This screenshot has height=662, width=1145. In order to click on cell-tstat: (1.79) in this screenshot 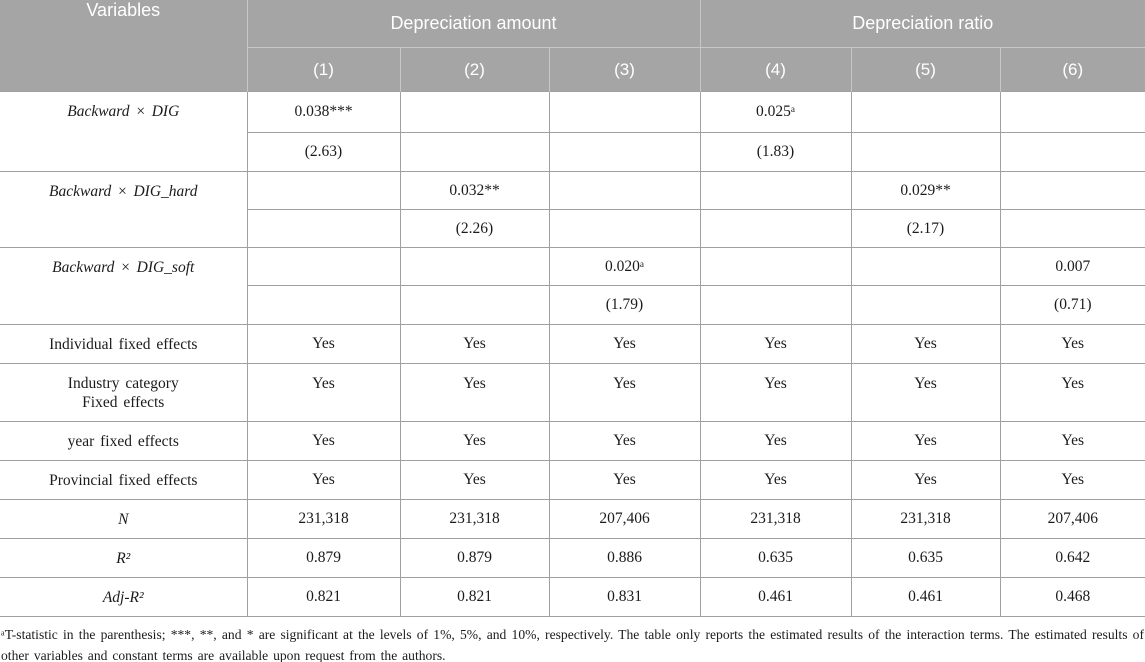, I will do `click(624, 305)`.